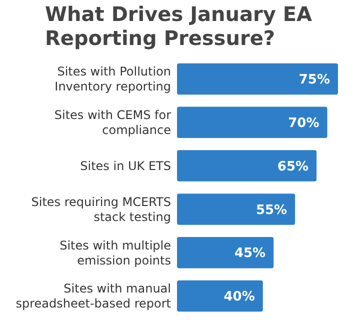 The image size is (360, 320). What do you see at coordinates (115, 253) in the screenshot?
I see `y-tick-label: Sites with multiple emission points` at bounding box center [115, 253].